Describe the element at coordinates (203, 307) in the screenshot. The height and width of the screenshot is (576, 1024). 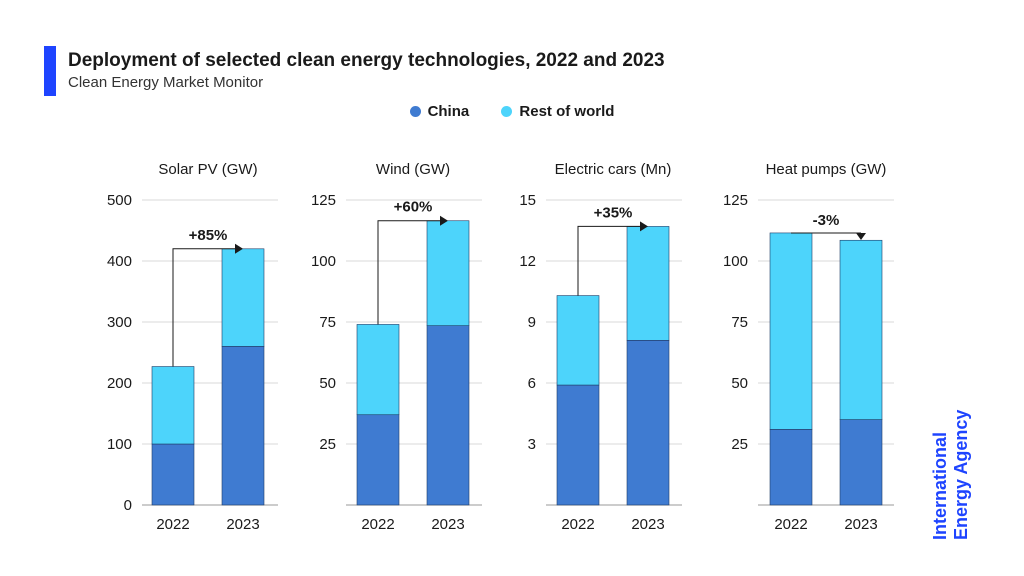
I see `panel-1-growth-connector` at that location.